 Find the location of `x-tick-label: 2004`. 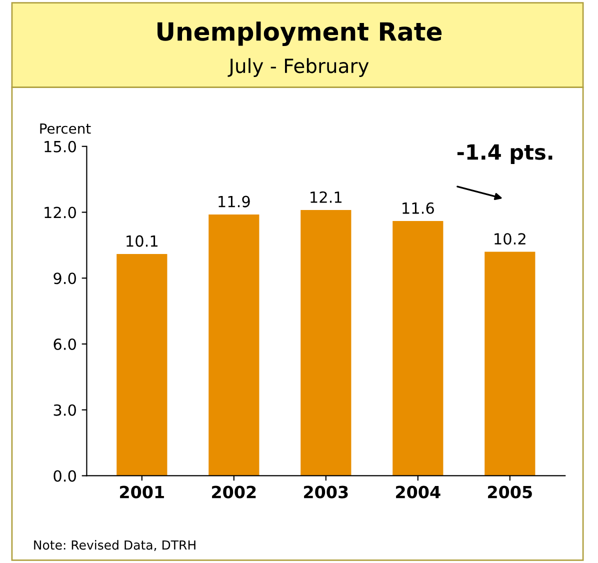

x-tick-label: 2004 is located at coordinates (418, 492).